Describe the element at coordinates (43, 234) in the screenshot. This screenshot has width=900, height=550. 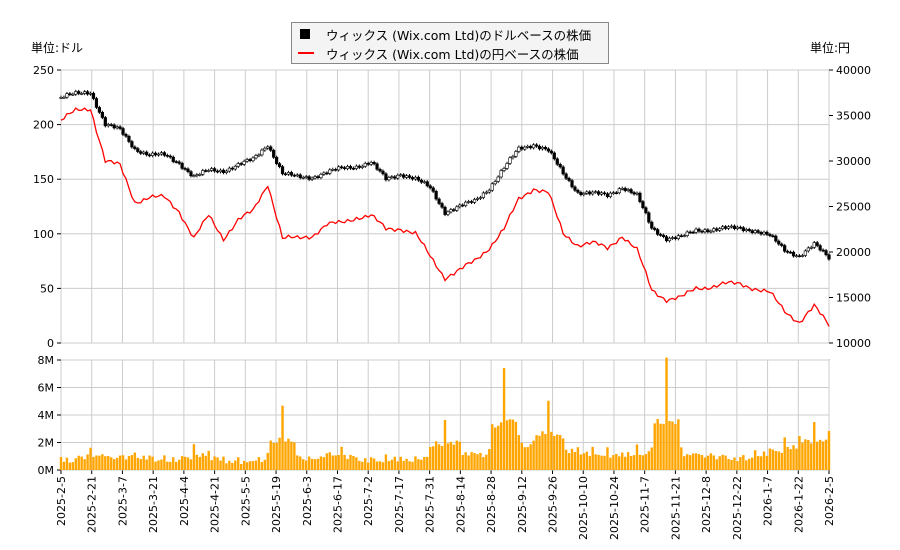
I see `left-tick-label: 100` at that location.